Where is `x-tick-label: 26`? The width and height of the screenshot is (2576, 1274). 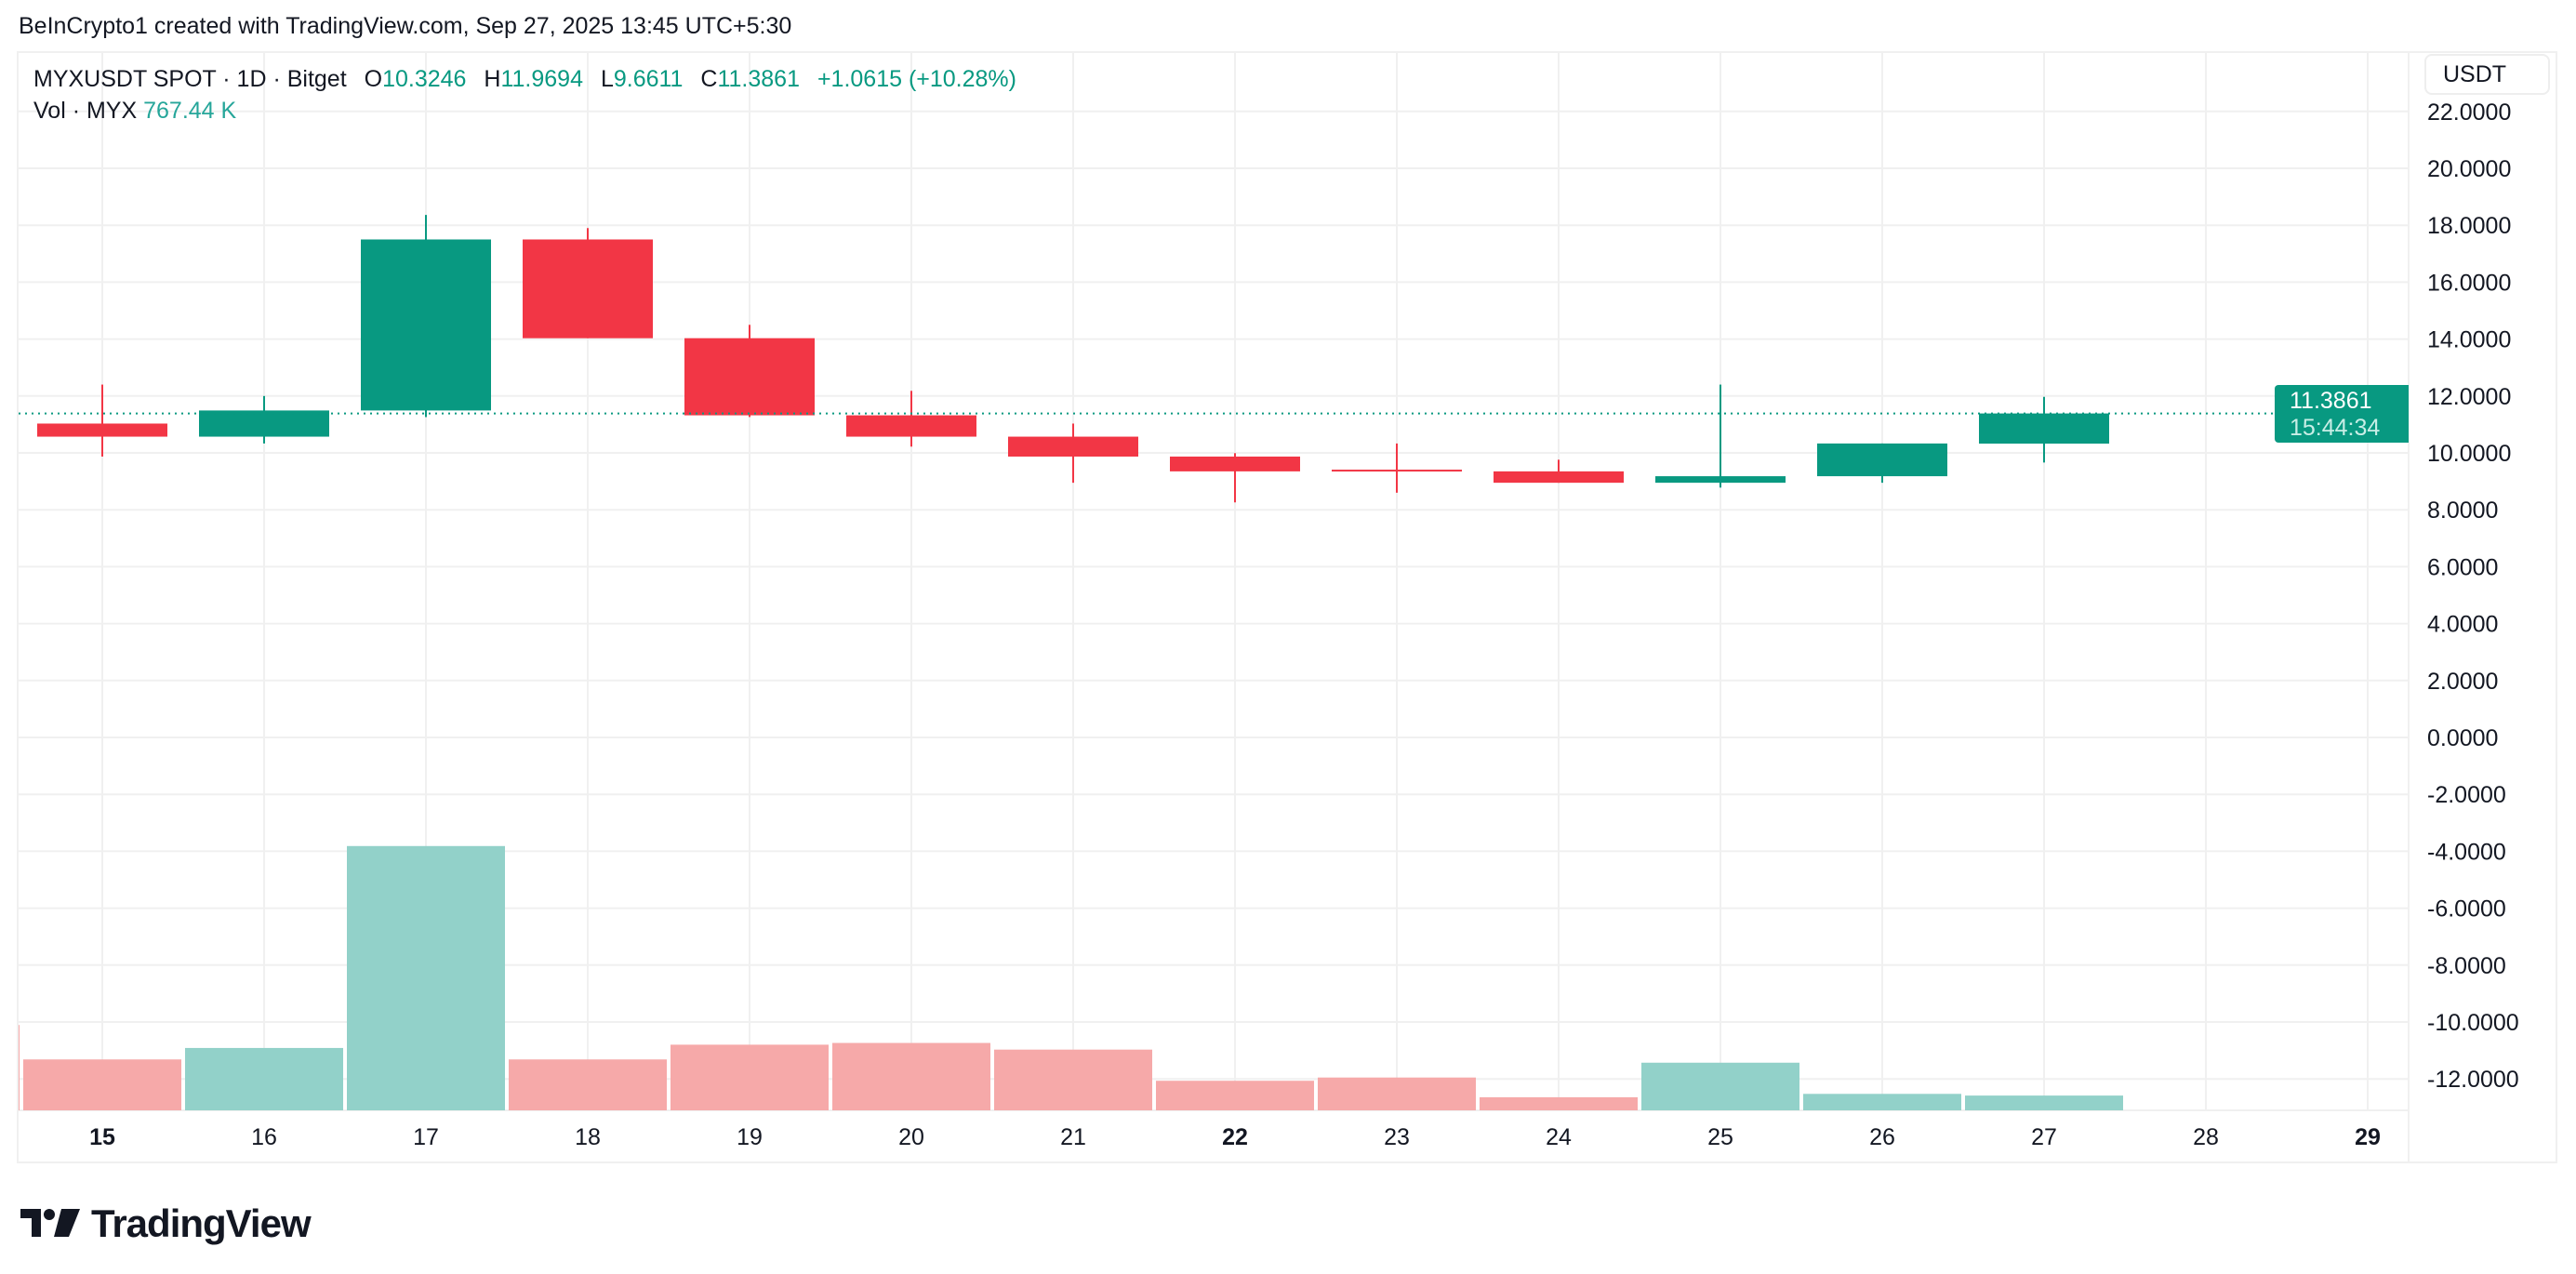 x-tick-label: 26 is located at coordinates (1882, 1137).